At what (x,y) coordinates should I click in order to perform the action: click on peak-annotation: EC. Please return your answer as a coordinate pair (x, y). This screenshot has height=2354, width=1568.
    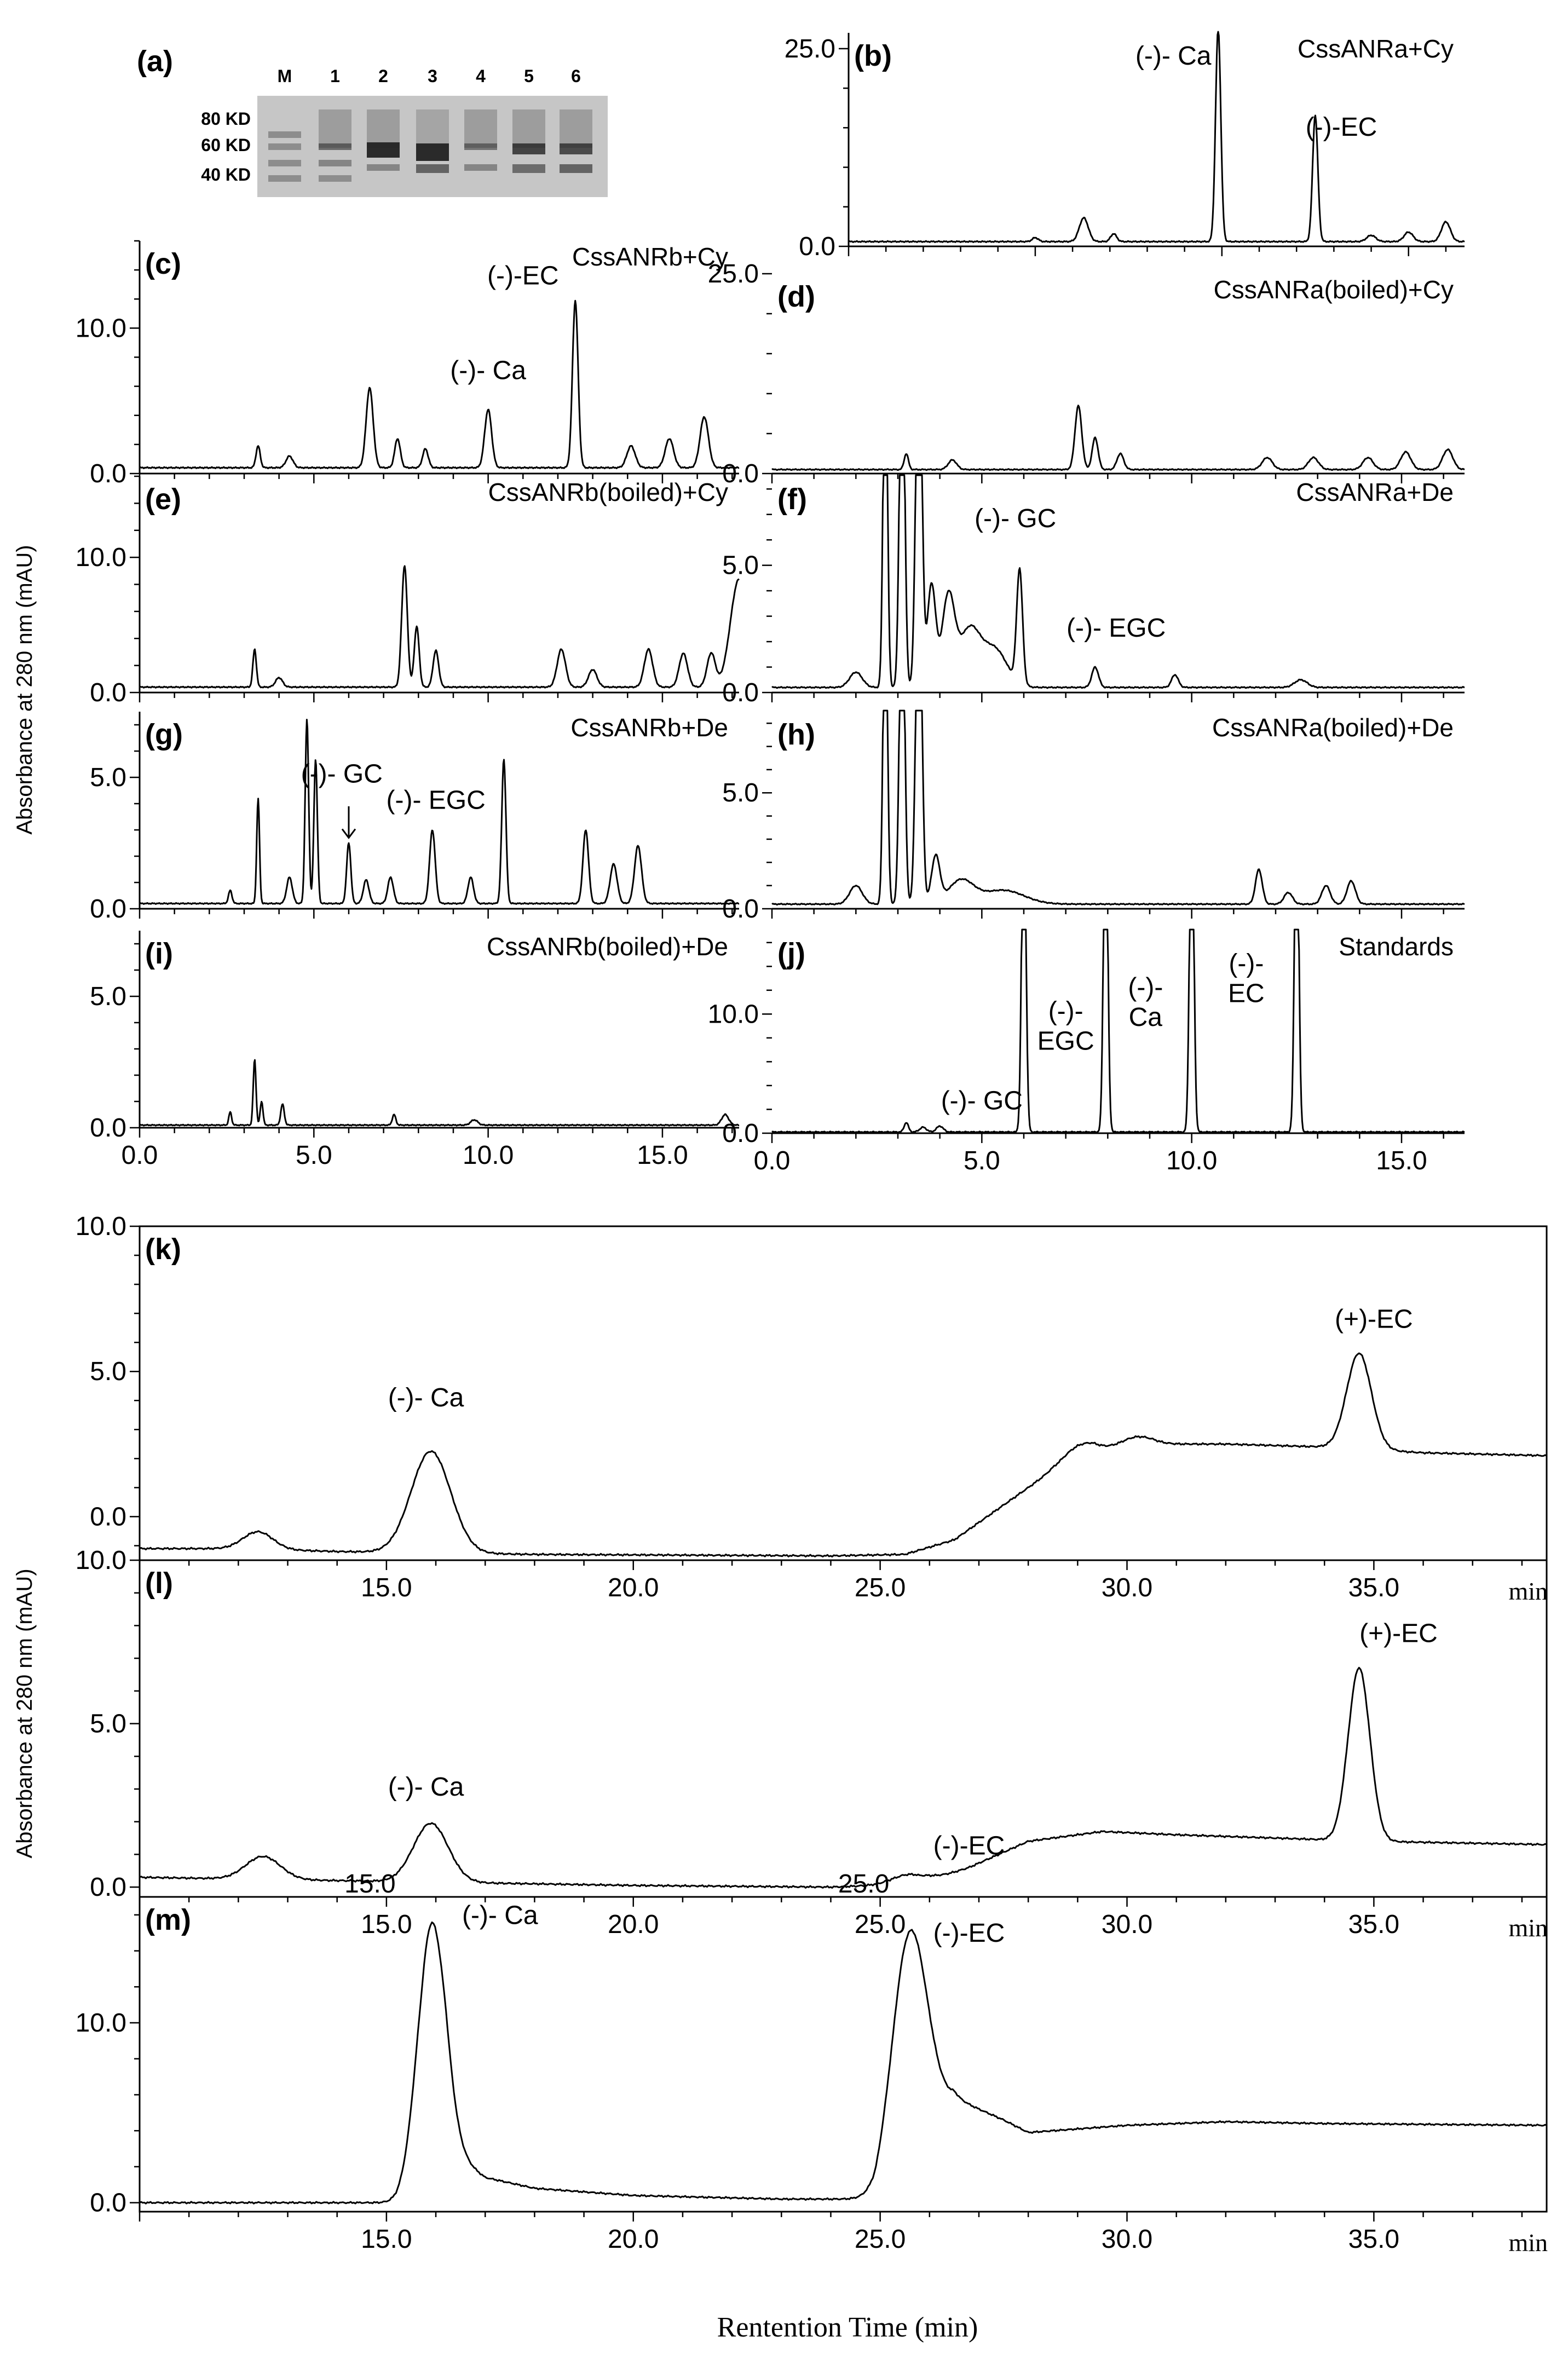
    Looking at the image, I should click on (1246, 993).